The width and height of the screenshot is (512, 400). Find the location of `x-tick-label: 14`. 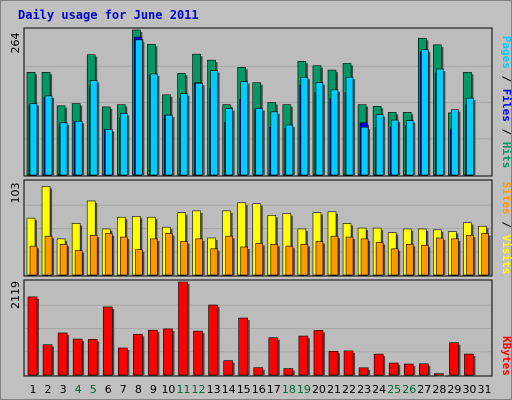

x-tick-label: 14 is located at coordinates (229, 389).